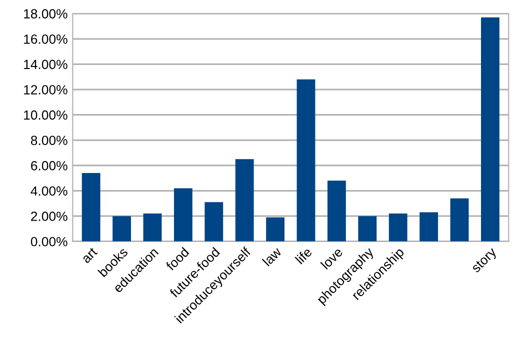 This screenshot has height=340, width=519. I want to click on y-tick-label: 2.00%, so click(49, 216).